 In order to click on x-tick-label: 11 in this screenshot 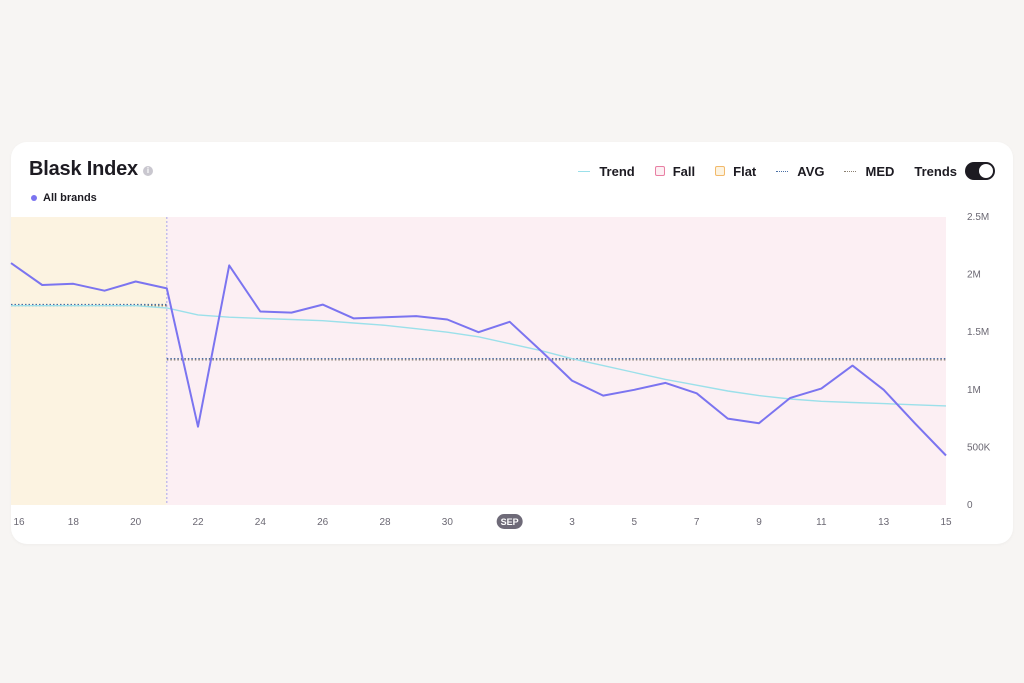, I will do `click(821, 522)`.